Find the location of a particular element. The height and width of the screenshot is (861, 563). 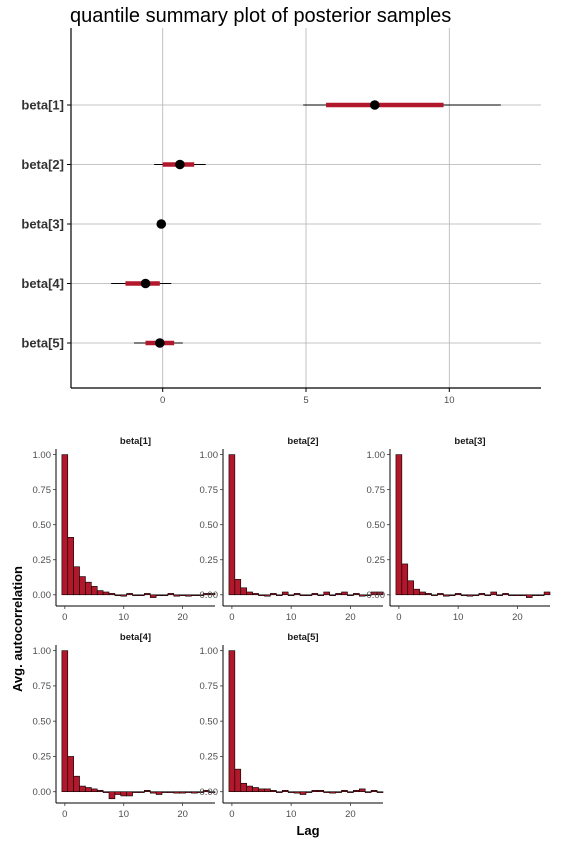

facet-title: beta[5] is located at coordinates (302, 637).